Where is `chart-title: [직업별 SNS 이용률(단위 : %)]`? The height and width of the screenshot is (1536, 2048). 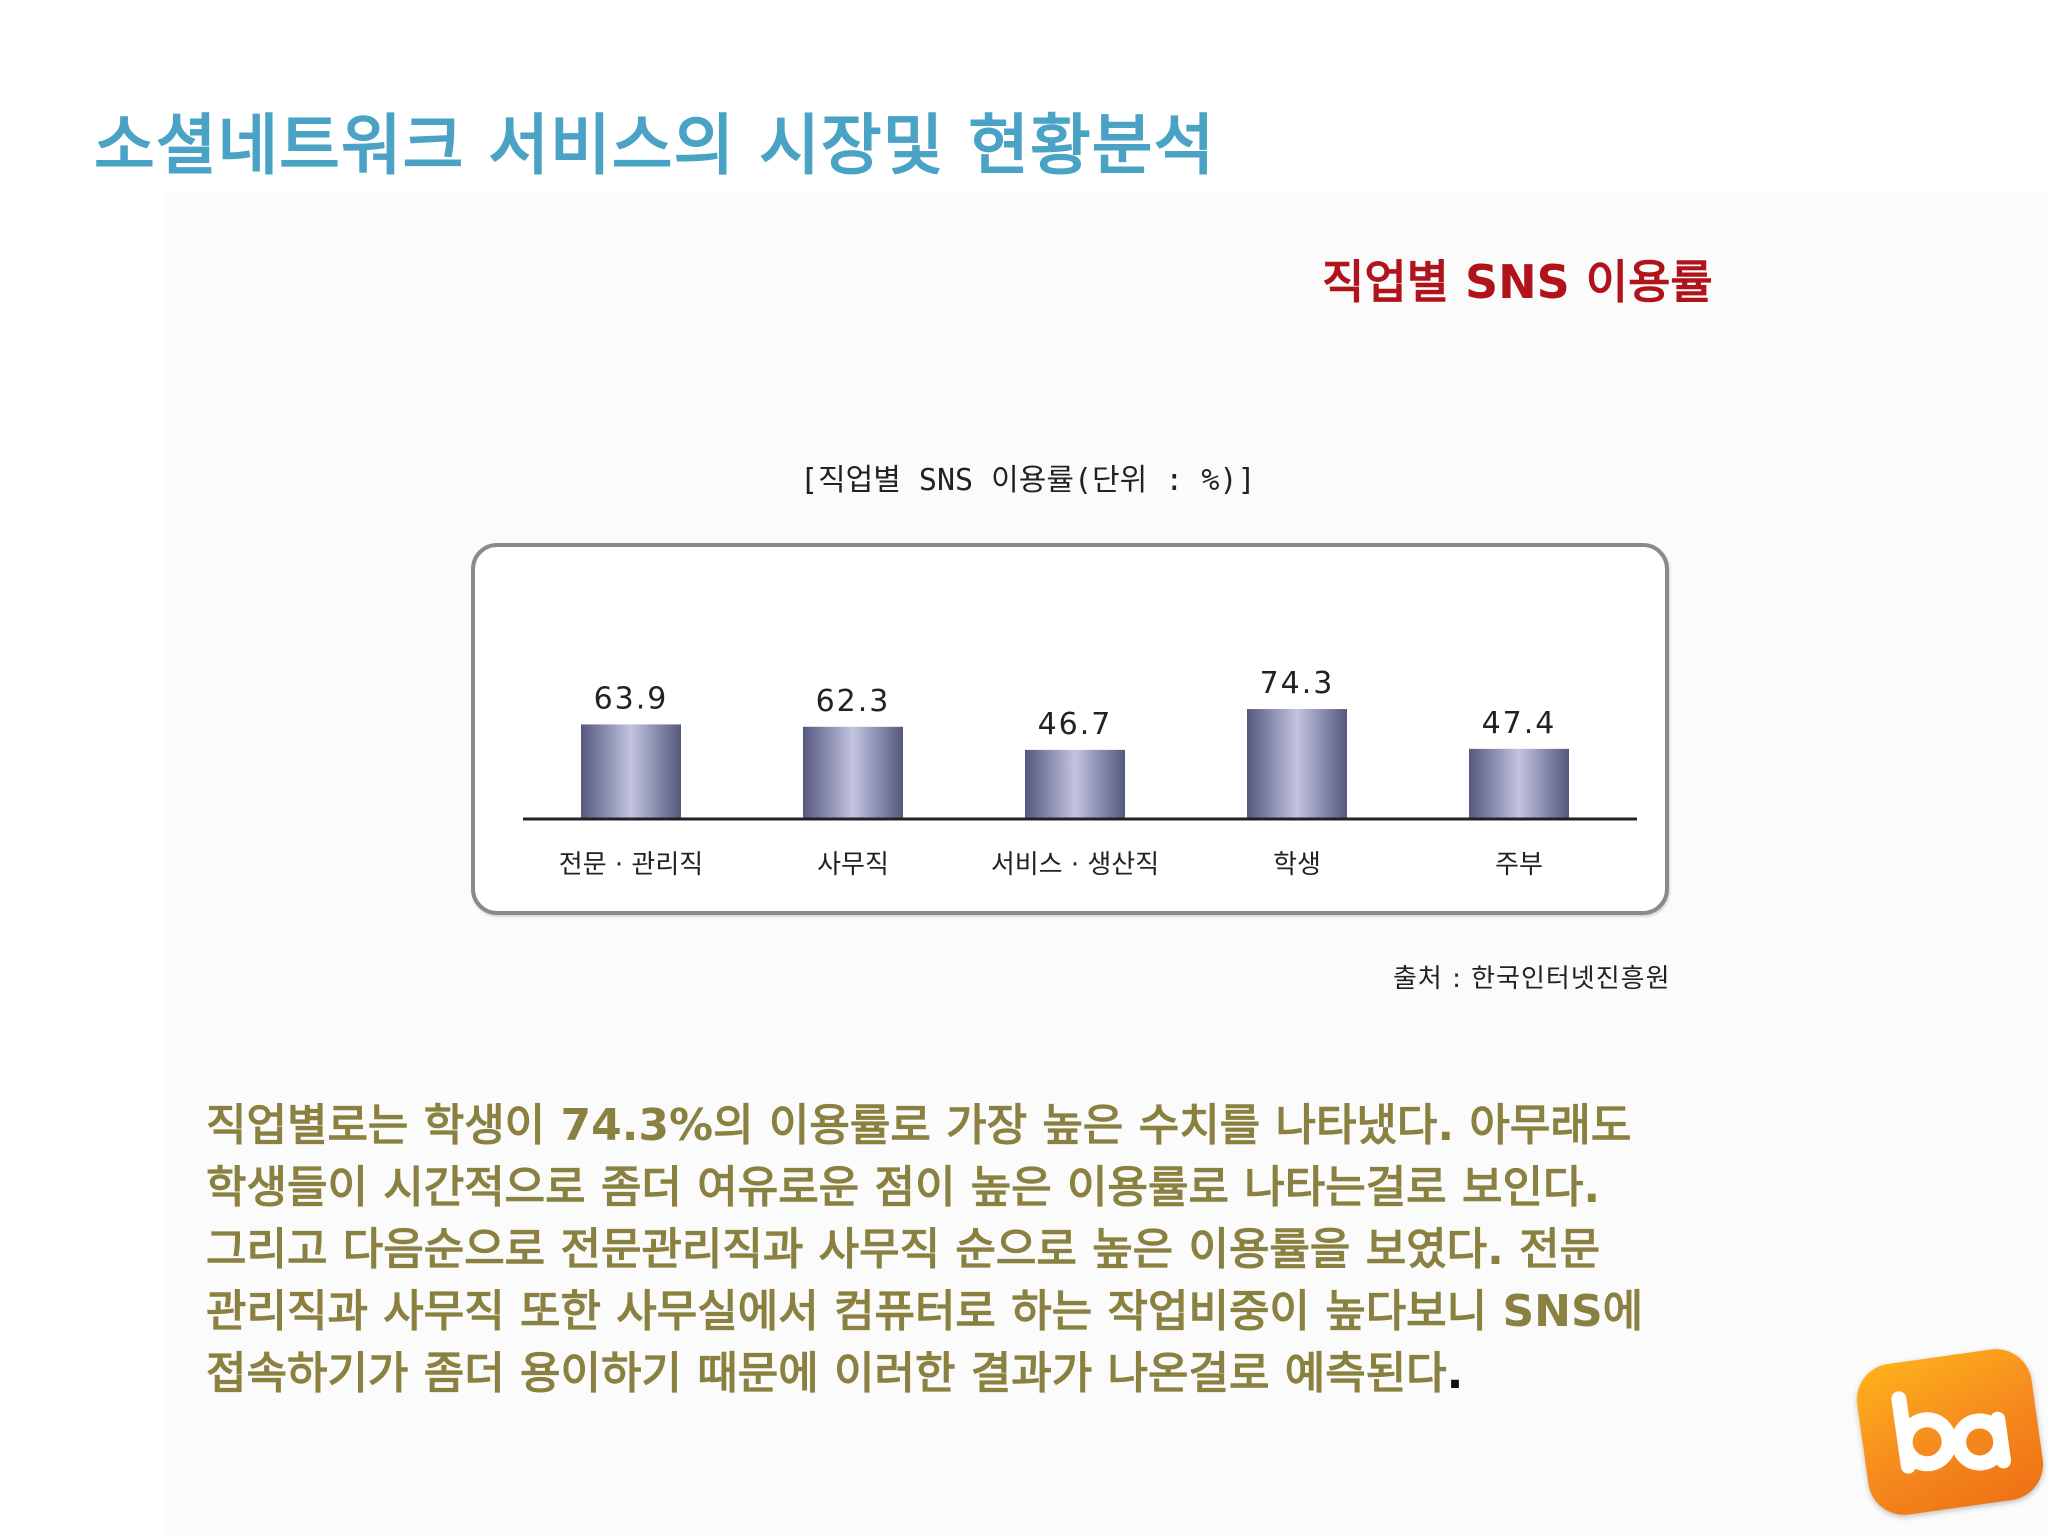 chart-title: [직업별 SNS 이용률(단위 : %)] is located at coordinates (1028, 480).